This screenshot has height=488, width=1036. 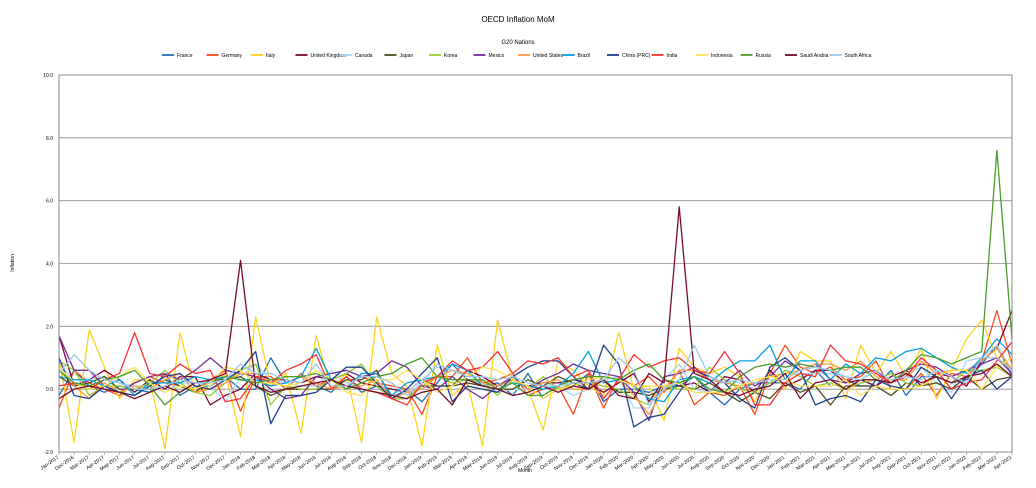 I want to click on y-tick-label: 4.0, so click(x=49, y=265).